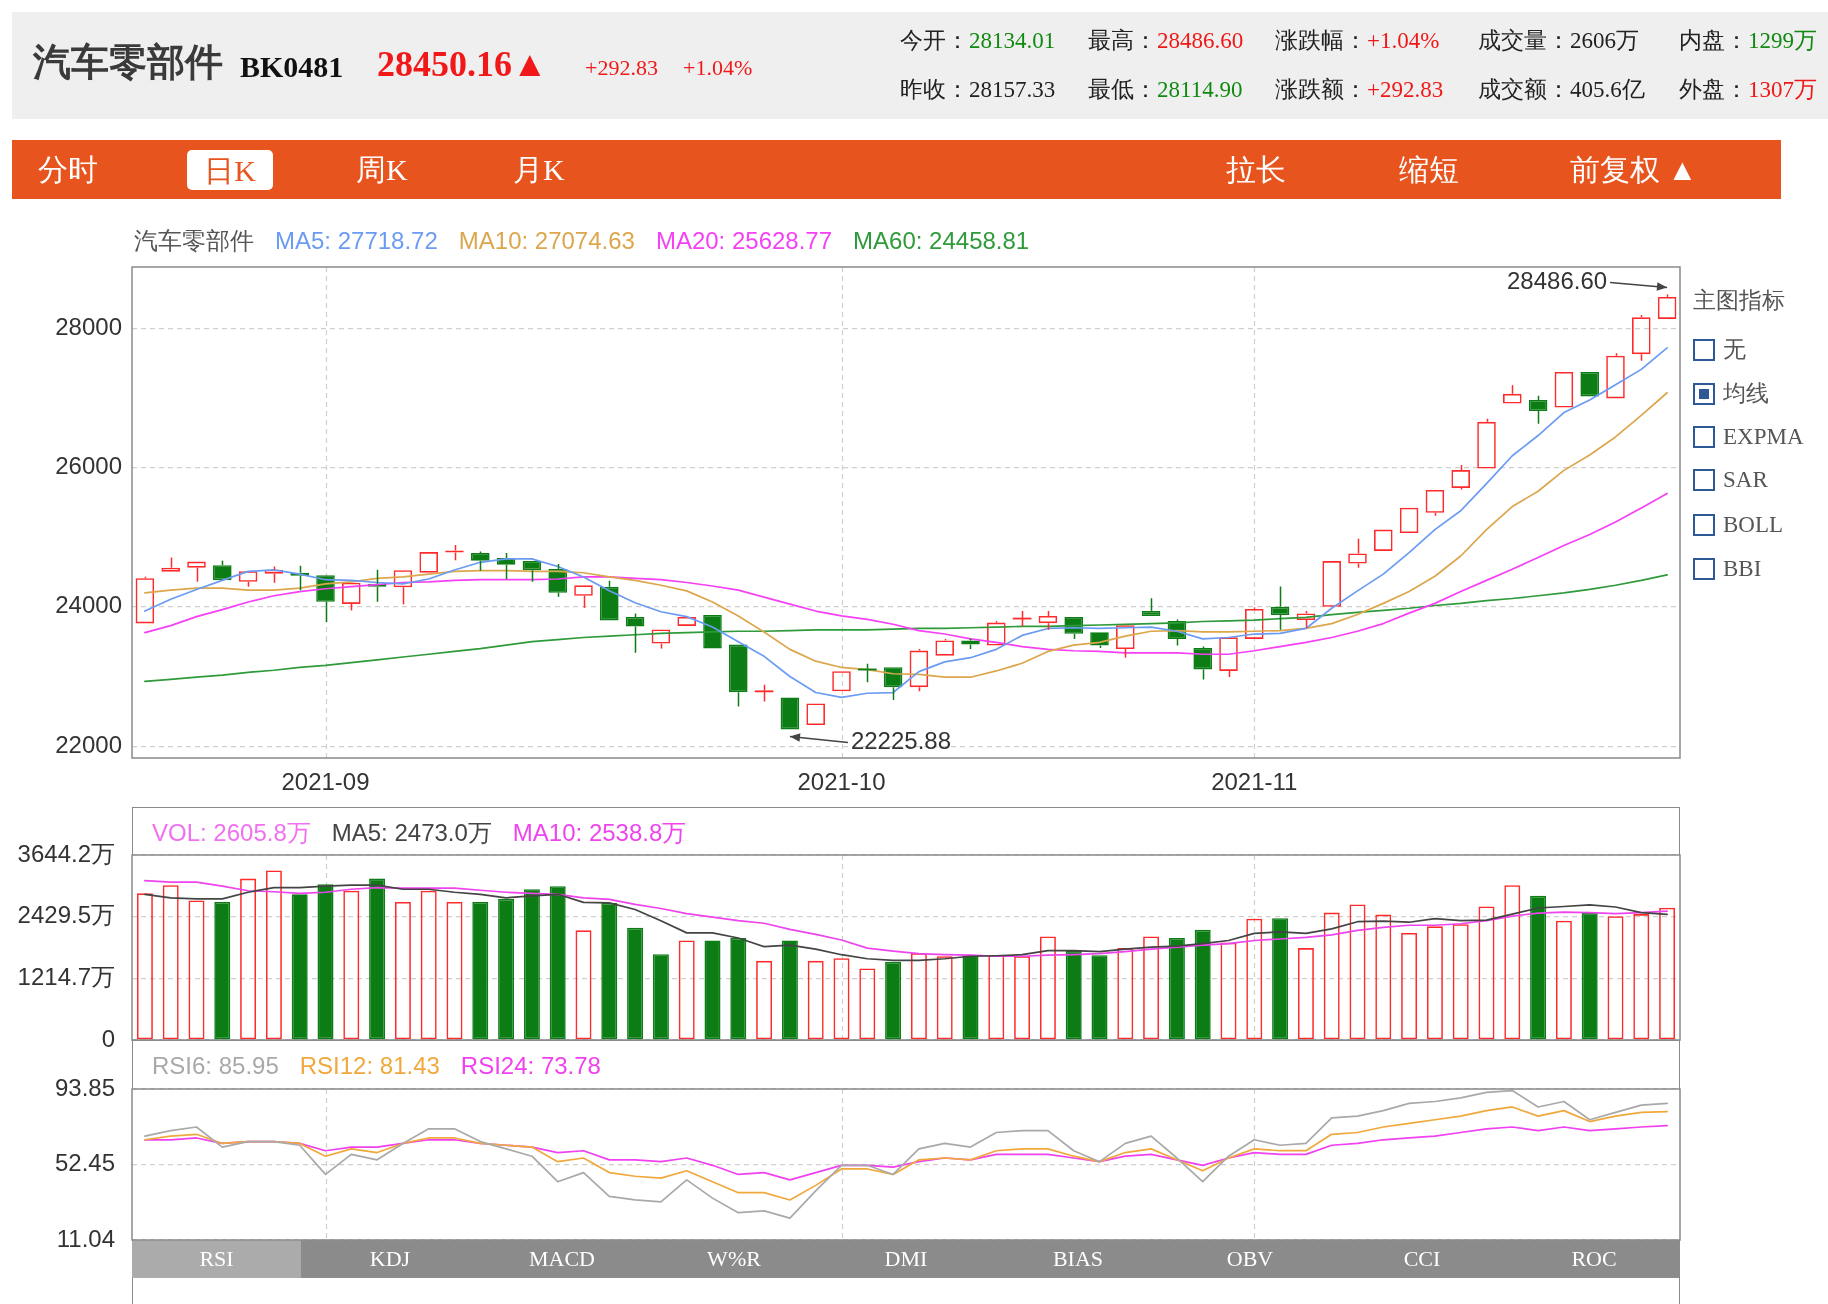 The height and width of the screenshot is (1304, 1828). I want to click on text: 今开：28134.01, so click(978, 40).